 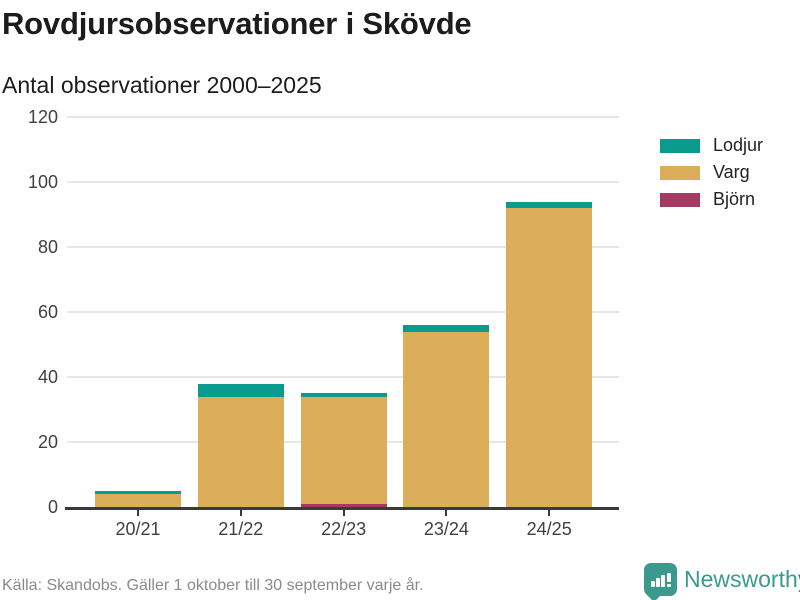 What do you see at coordinates (549, 529) in the screenshot?
I see `x-tick-label: 24/25` at bounding box center [549, 529].